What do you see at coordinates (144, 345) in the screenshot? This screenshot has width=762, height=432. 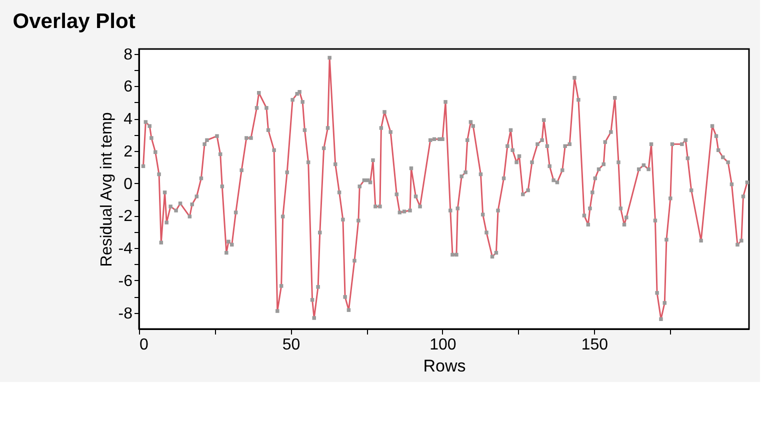 I see `x-tick-label: 0` at bounding box center [144, 345].